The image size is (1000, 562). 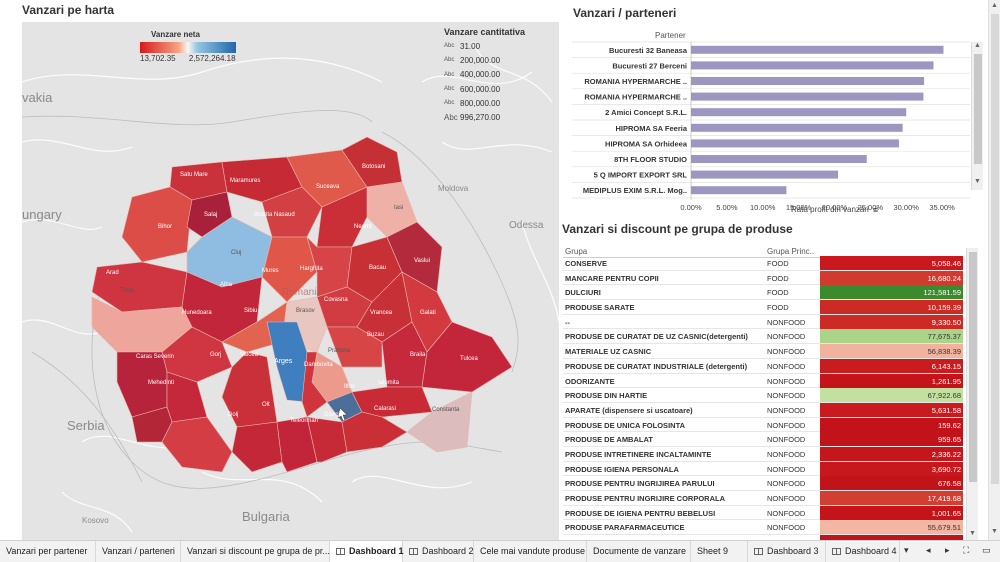 I want to click on legend-row: Abc 31.00, so click(x=462, y=46).